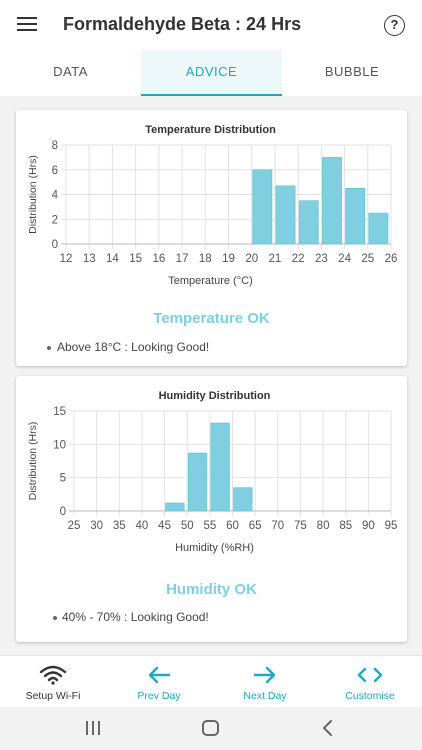  What do you see at coordinates (215, 396) in the screenshot?
I see `chart-title: Humidity Distribution` at bounding box center [215, 396].